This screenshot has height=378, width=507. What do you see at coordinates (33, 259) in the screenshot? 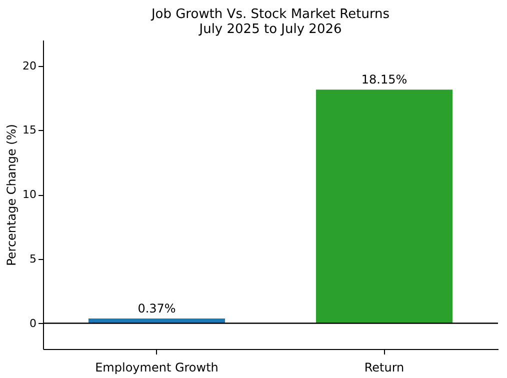
I see `y-tick-label: 5` at bounding box center [33, 259].